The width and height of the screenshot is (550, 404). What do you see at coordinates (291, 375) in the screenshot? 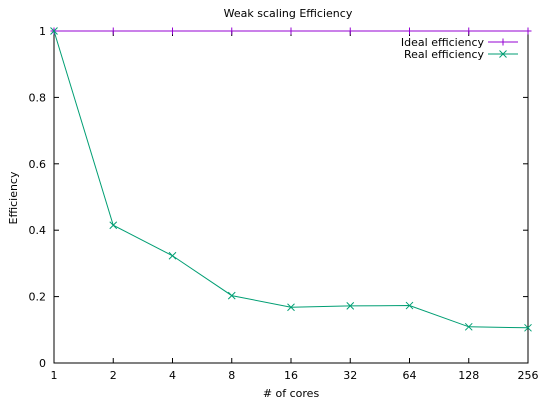
I see `x-tick-label: 16` at bounding box center [291, 375].